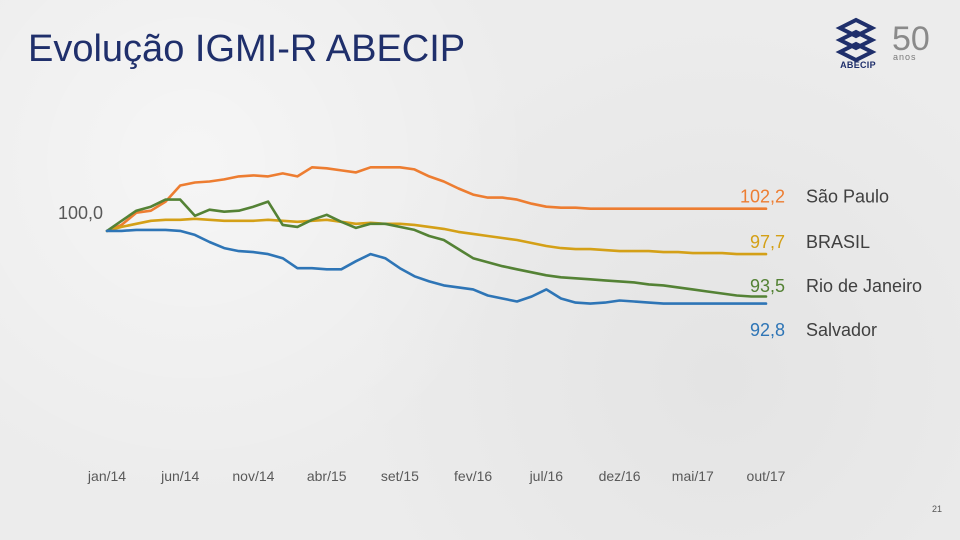  I want to click on x-tick-label-7: dez/16, so click(620, 476).